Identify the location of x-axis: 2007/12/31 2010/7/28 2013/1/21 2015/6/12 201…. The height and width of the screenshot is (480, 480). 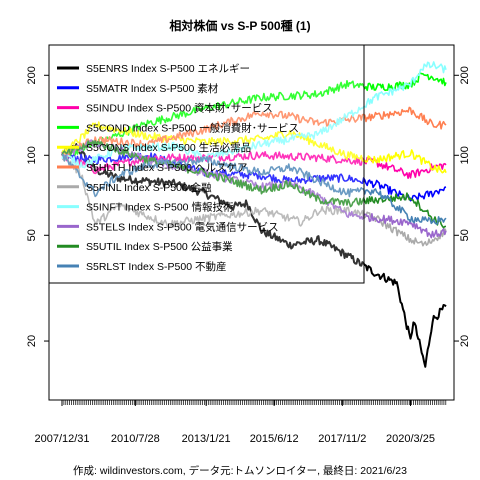
(240, 422).